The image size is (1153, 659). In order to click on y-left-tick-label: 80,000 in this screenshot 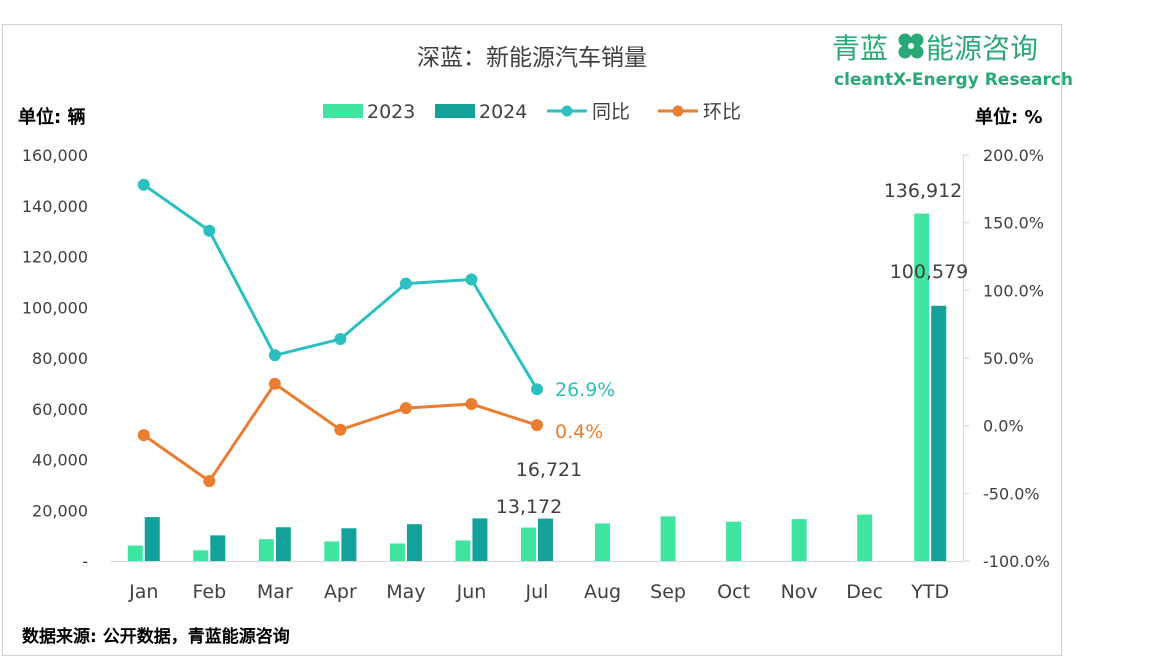, I will do `click(60, 358)`.